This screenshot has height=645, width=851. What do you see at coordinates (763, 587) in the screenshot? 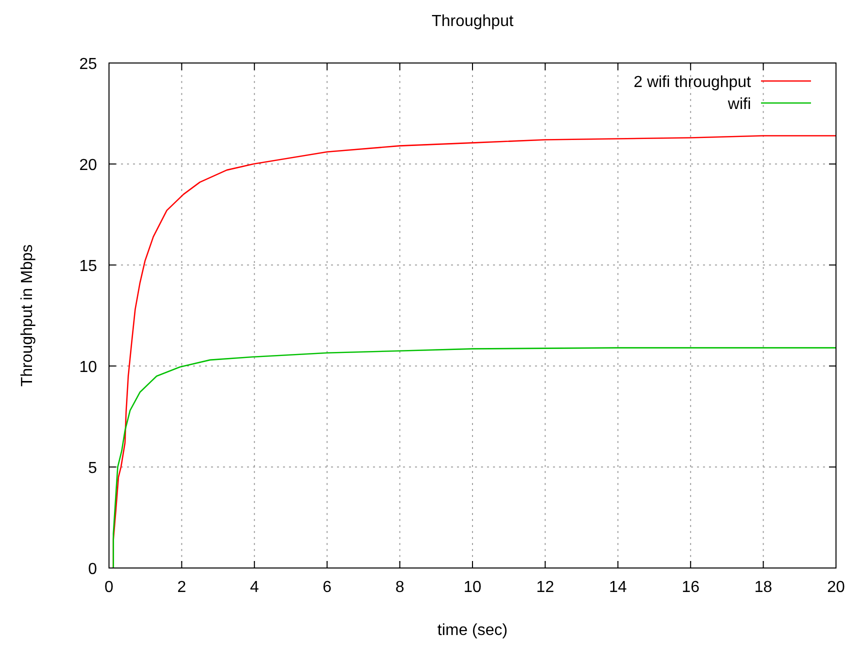
I see `x-tick-label: 18` at bounding box center [763, 587].